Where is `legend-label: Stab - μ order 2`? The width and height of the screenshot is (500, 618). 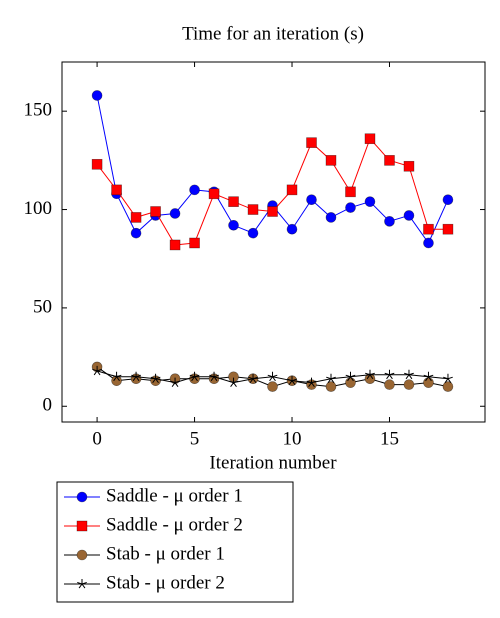 legend-label: Stab - μ order 2 is located at coordinates (165, 582).